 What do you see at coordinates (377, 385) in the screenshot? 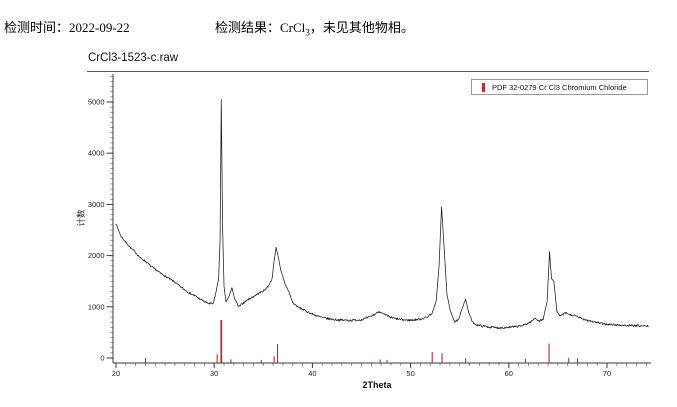
I see `x-axis-title: 2Theta` at bounding box center [377, 385].